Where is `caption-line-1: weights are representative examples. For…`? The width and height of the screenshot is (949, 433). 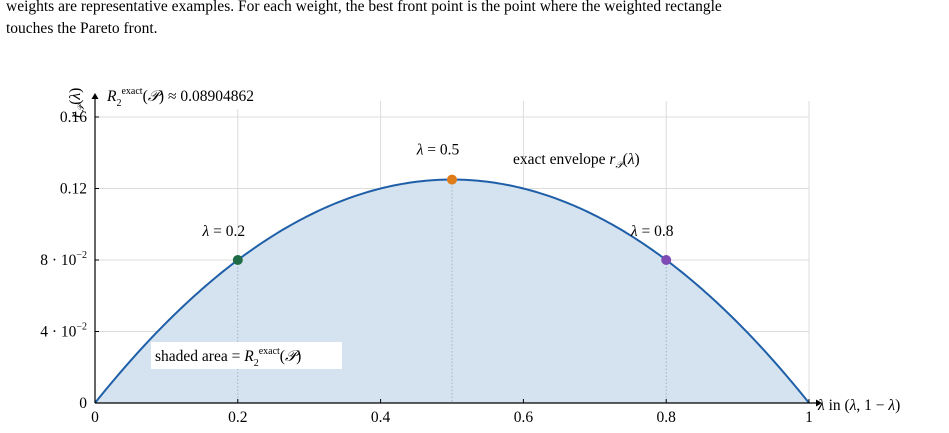 caption-line-1: weights are representative examples. For… is located at coordinates (364, 7).